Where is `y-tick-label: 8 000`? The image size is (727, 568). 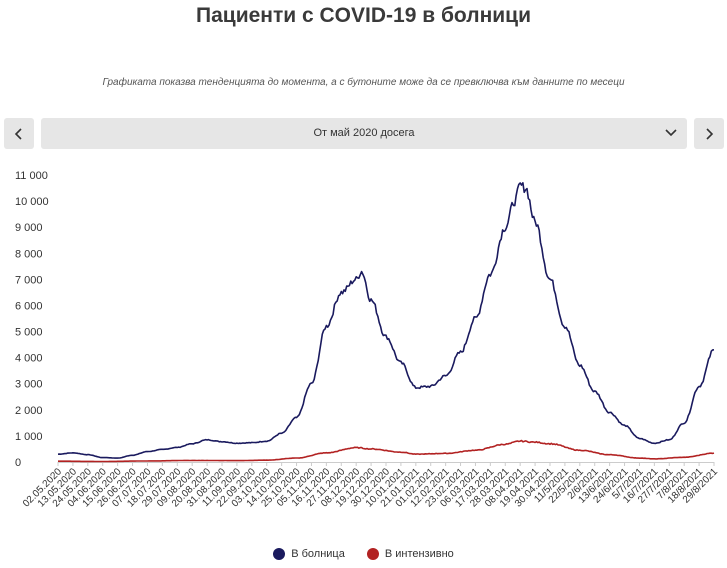
y-tick-label: 8 000 is located at coordinates (29, 254).